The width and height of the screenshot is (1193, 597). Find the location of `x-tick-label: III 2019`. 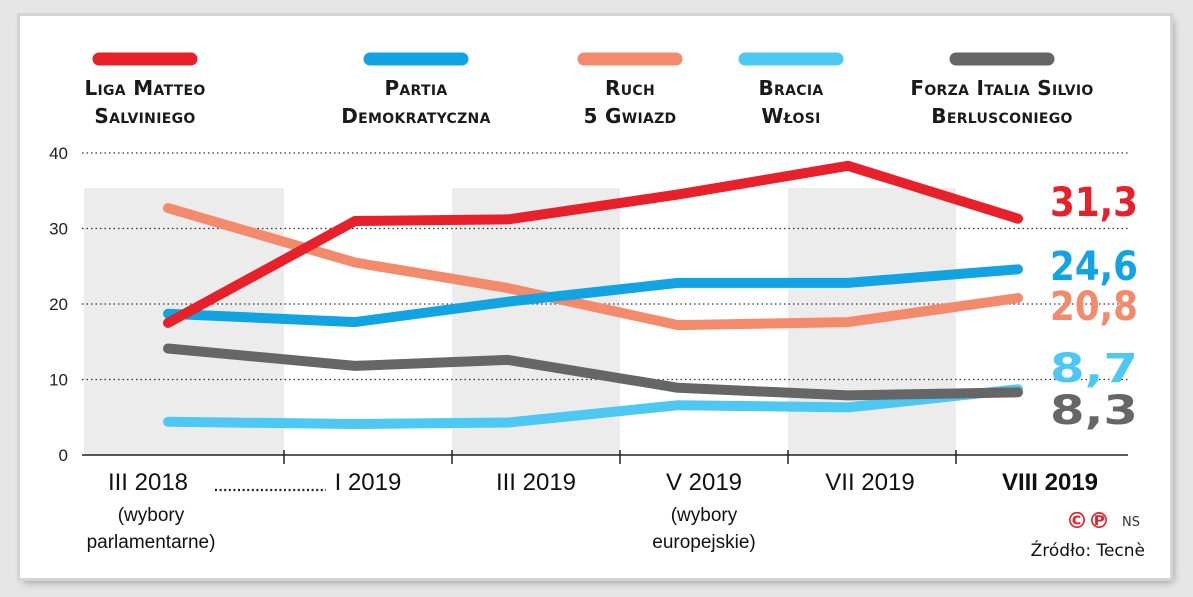

x-tick-label: III 2019 is located at coordinates (536, 482).